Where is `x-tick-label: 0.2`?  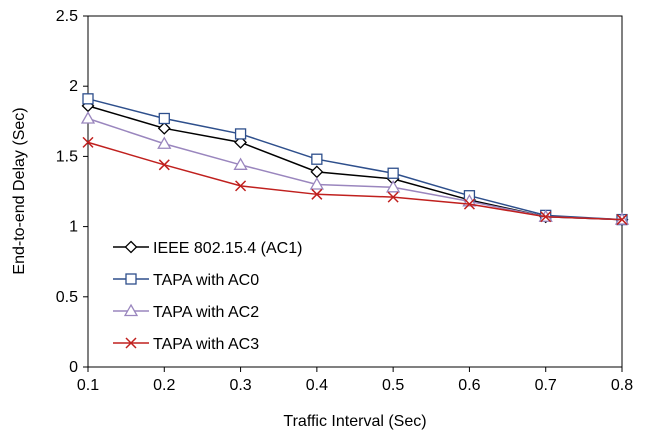 x-tick-label: 0.2 is located at coordinates (164, 385).